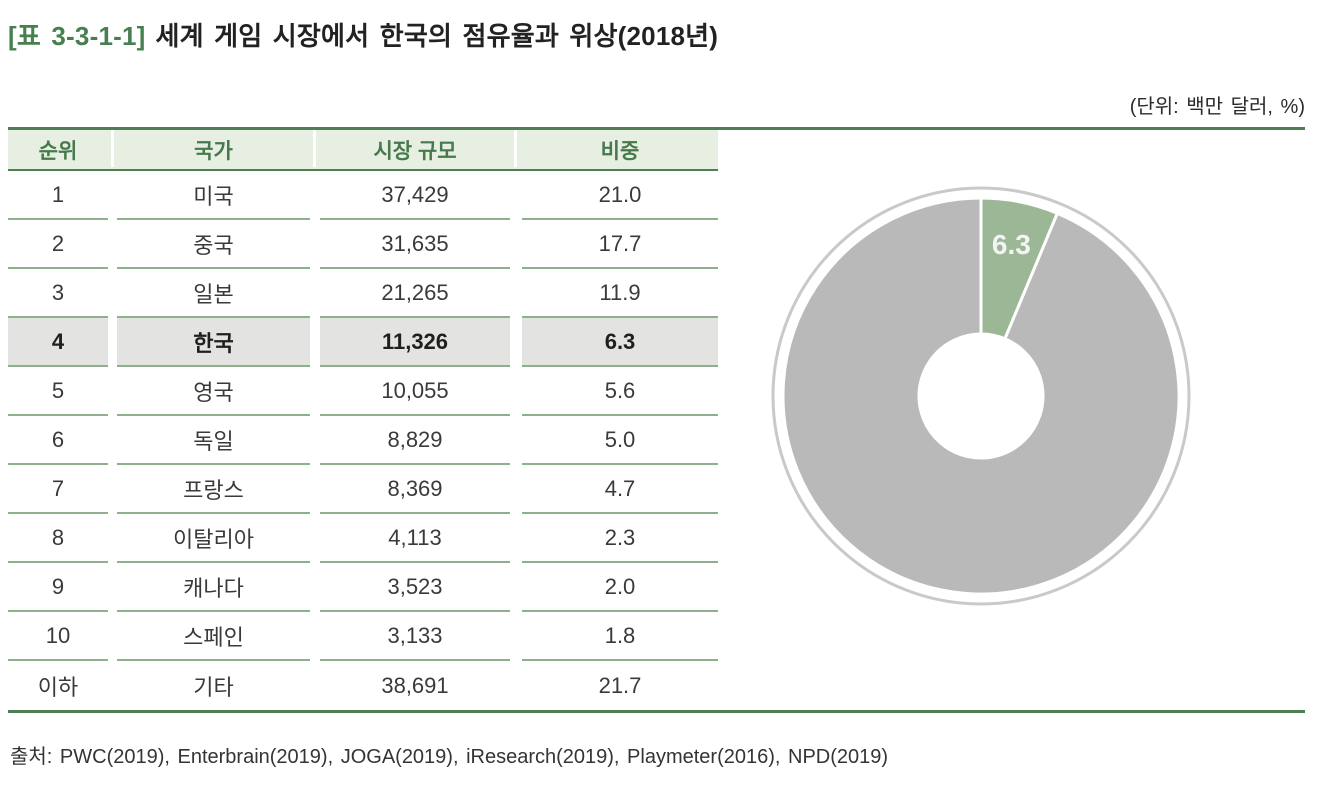 The width and height of the screenshot is (1328, 792). I want to click on cell-country: 기타, so click(213, 687).